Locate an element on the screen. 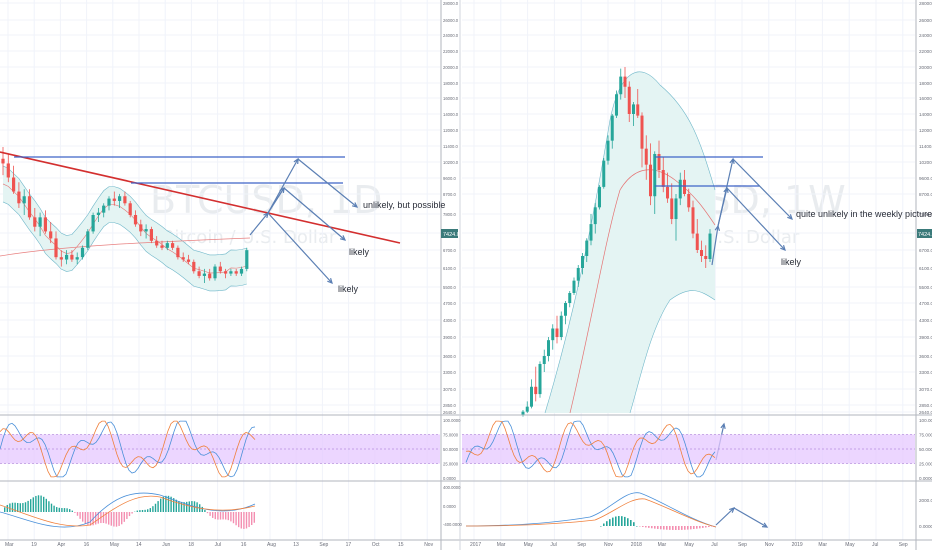 This screenshot has height=555, width=932. daily-time-label: 18 is located at coordinates (191, 545).